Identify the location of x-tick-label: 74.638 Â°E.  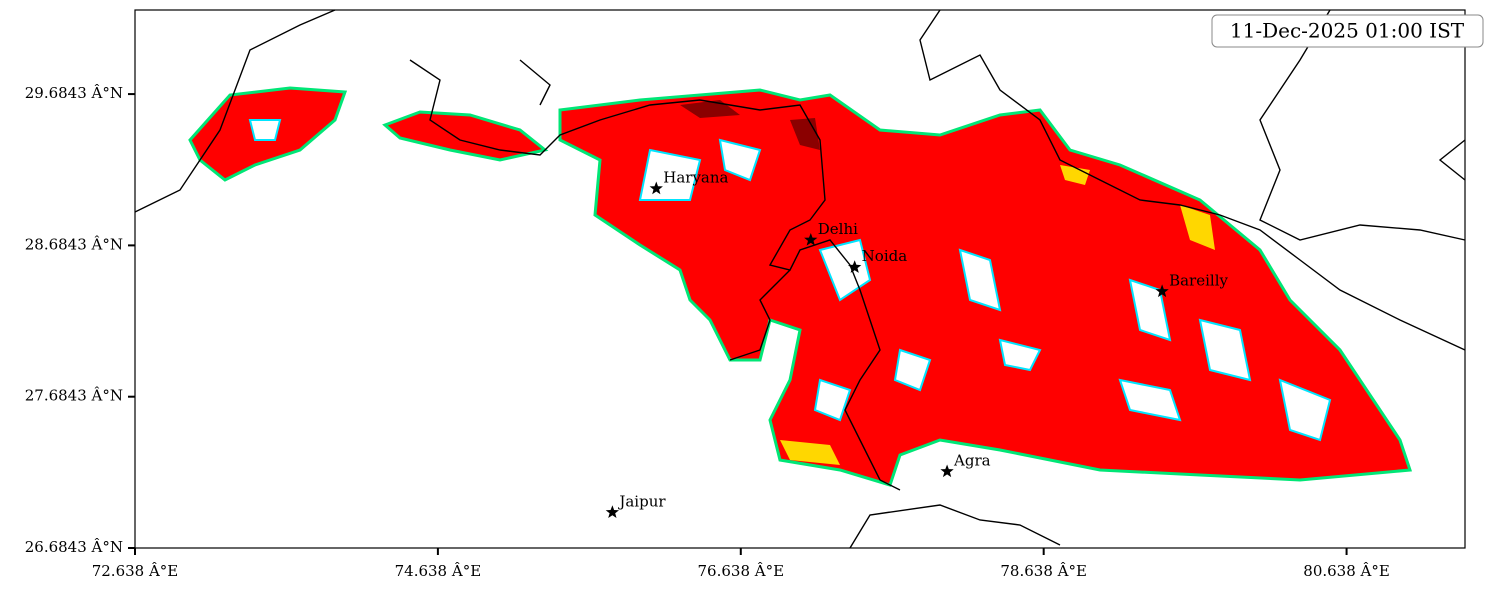
(438, 571).